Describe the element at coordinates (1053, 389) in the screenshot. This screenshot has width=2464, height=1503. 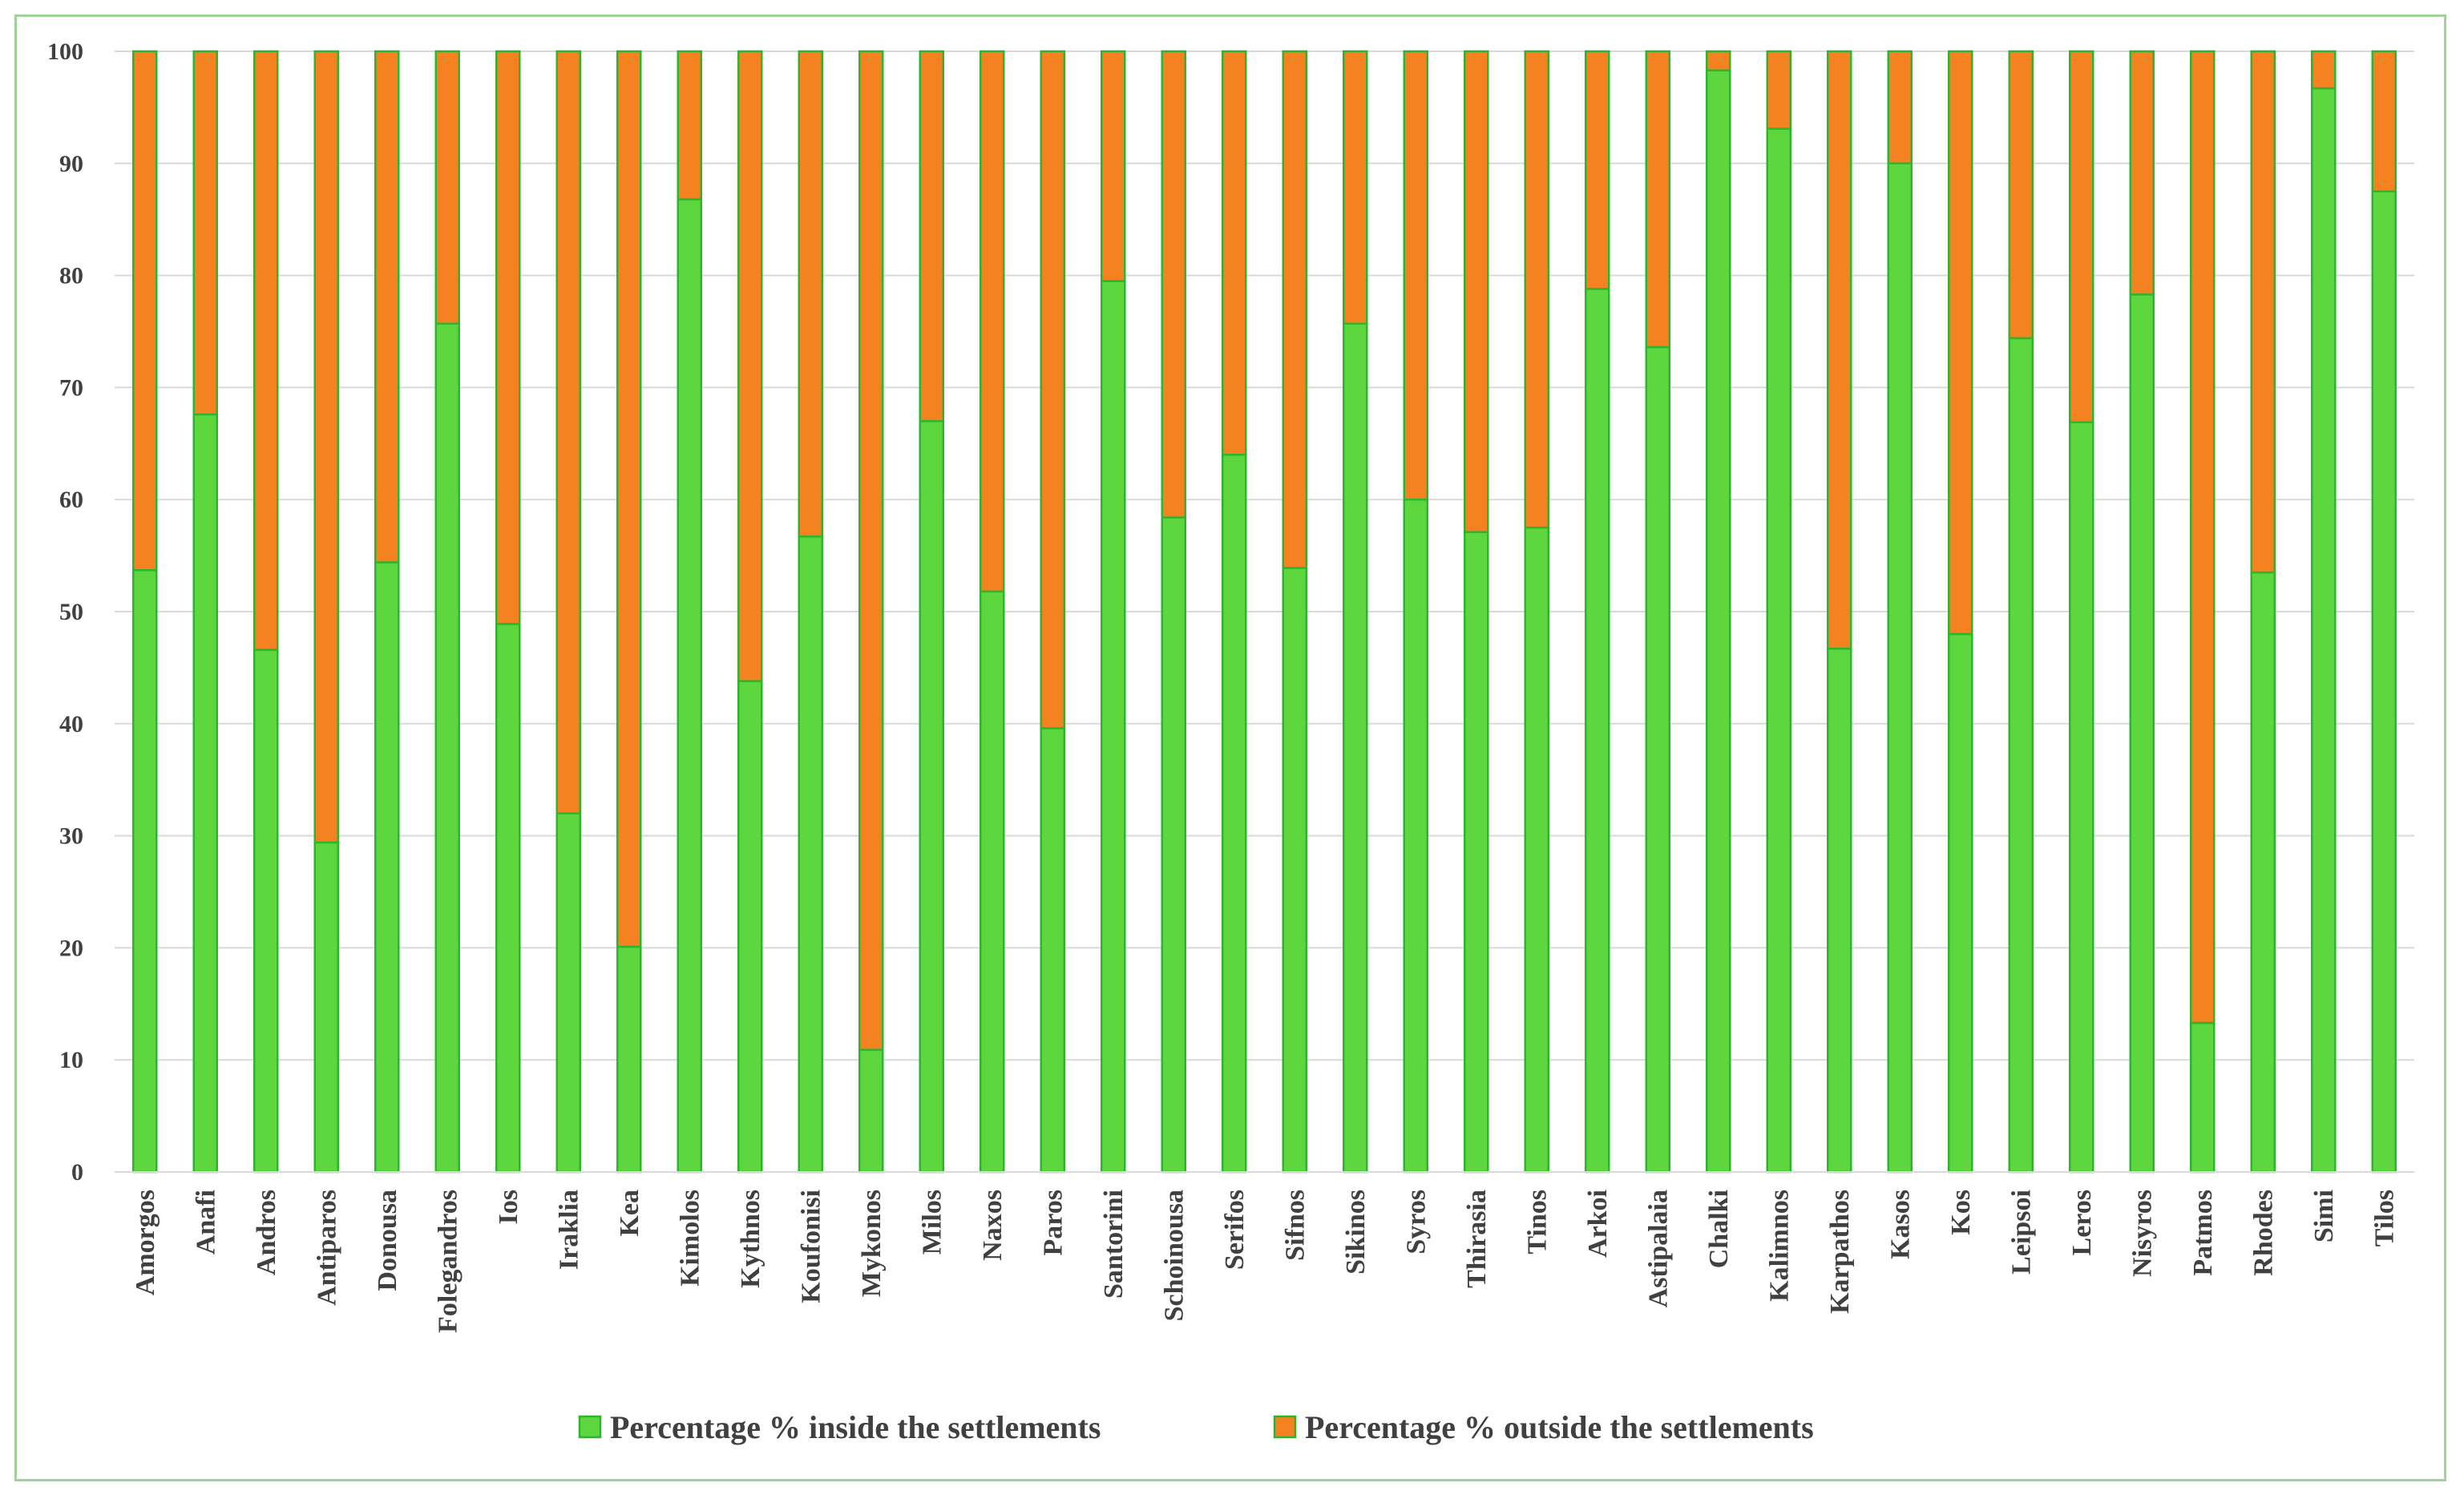
I see `bar-outside-paros` at that location.